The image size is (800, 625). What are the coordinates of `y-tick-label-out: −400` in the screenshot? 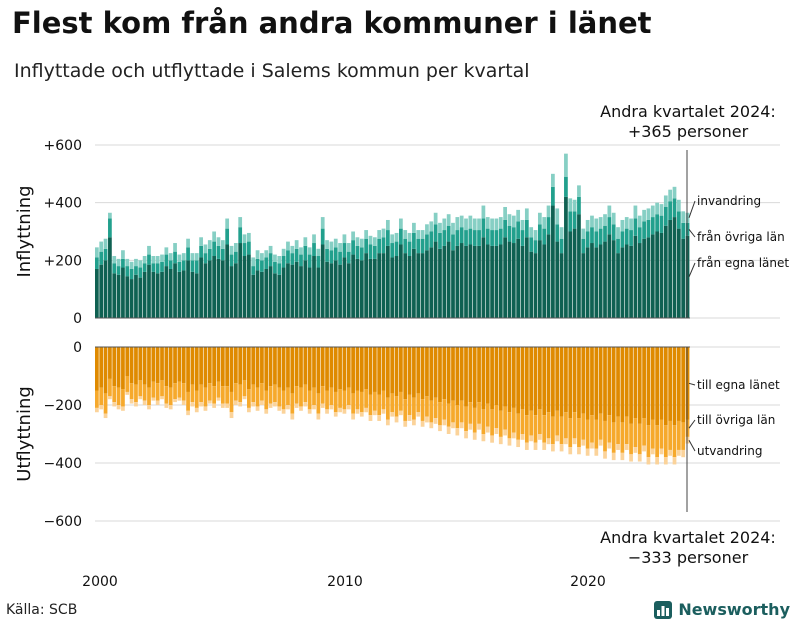 It's located at (63, 464).